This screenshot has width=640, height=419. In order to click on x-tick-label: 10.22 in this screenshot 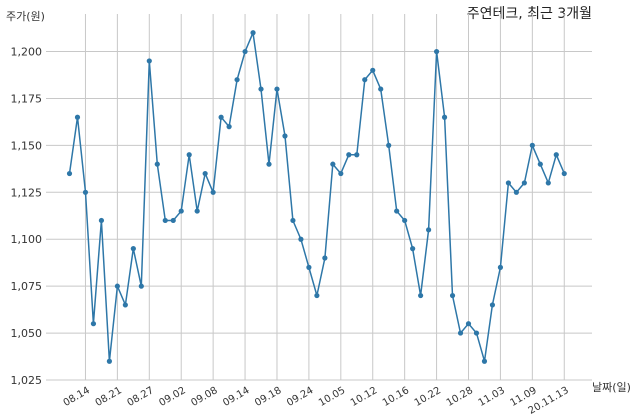, I will do `click(428, 397)`.